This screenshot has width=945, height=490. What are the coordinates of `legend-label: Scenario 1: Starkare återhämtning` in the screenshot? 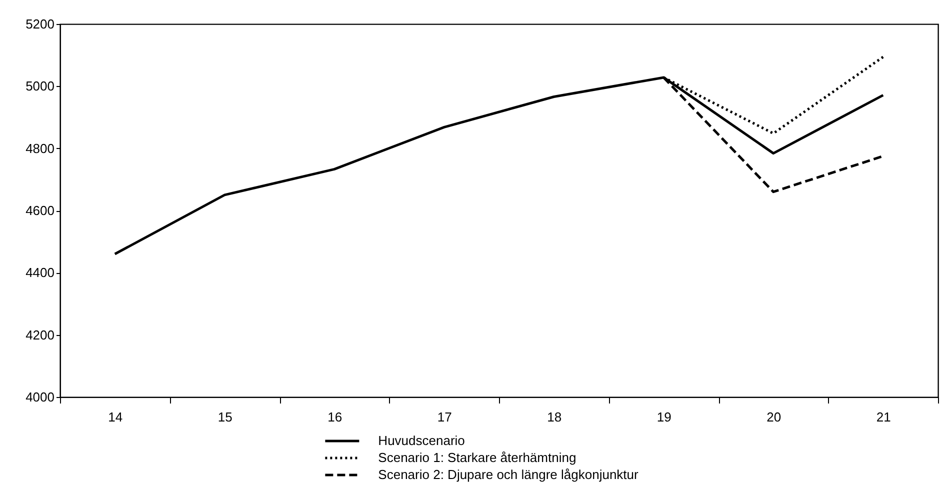 It's located at (477, 457).